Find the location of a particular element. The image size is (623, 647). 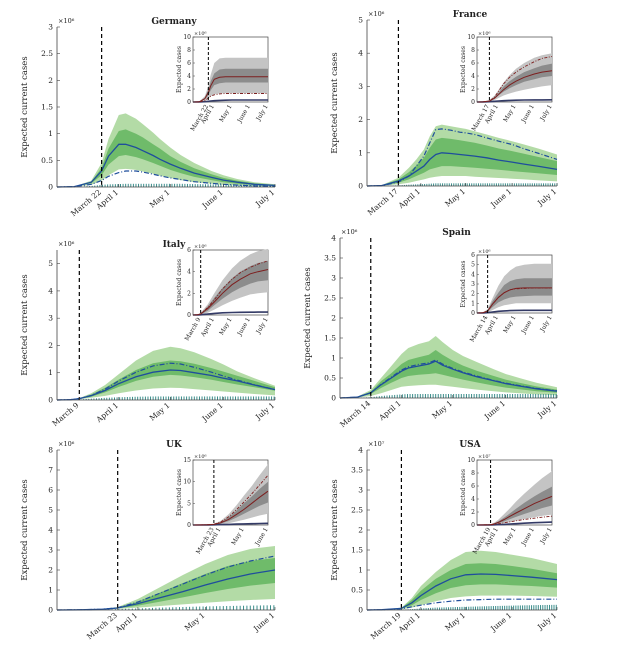

y-tick-label: 5 is located at coordinates (50, 263).